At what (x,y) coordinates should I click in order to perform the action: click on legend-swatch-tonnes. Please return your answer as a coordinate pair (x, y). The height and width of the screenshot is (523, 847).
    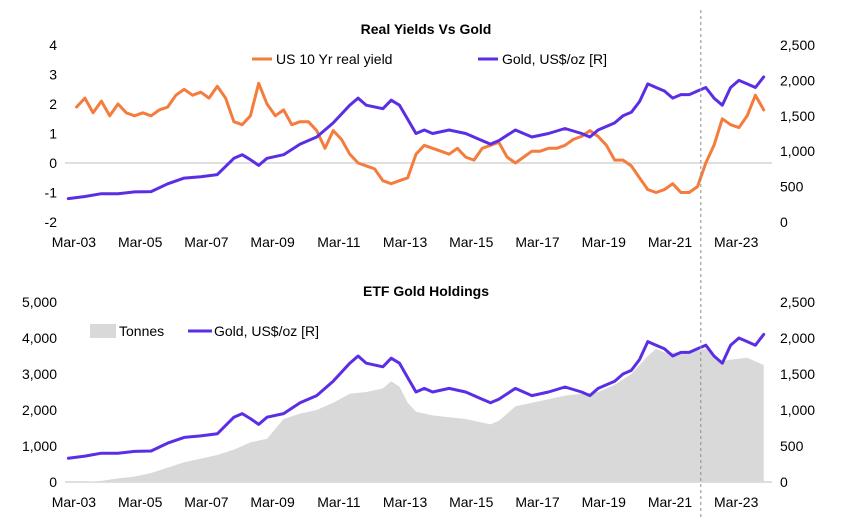
    Looking at the image, I should click on (103, 331).